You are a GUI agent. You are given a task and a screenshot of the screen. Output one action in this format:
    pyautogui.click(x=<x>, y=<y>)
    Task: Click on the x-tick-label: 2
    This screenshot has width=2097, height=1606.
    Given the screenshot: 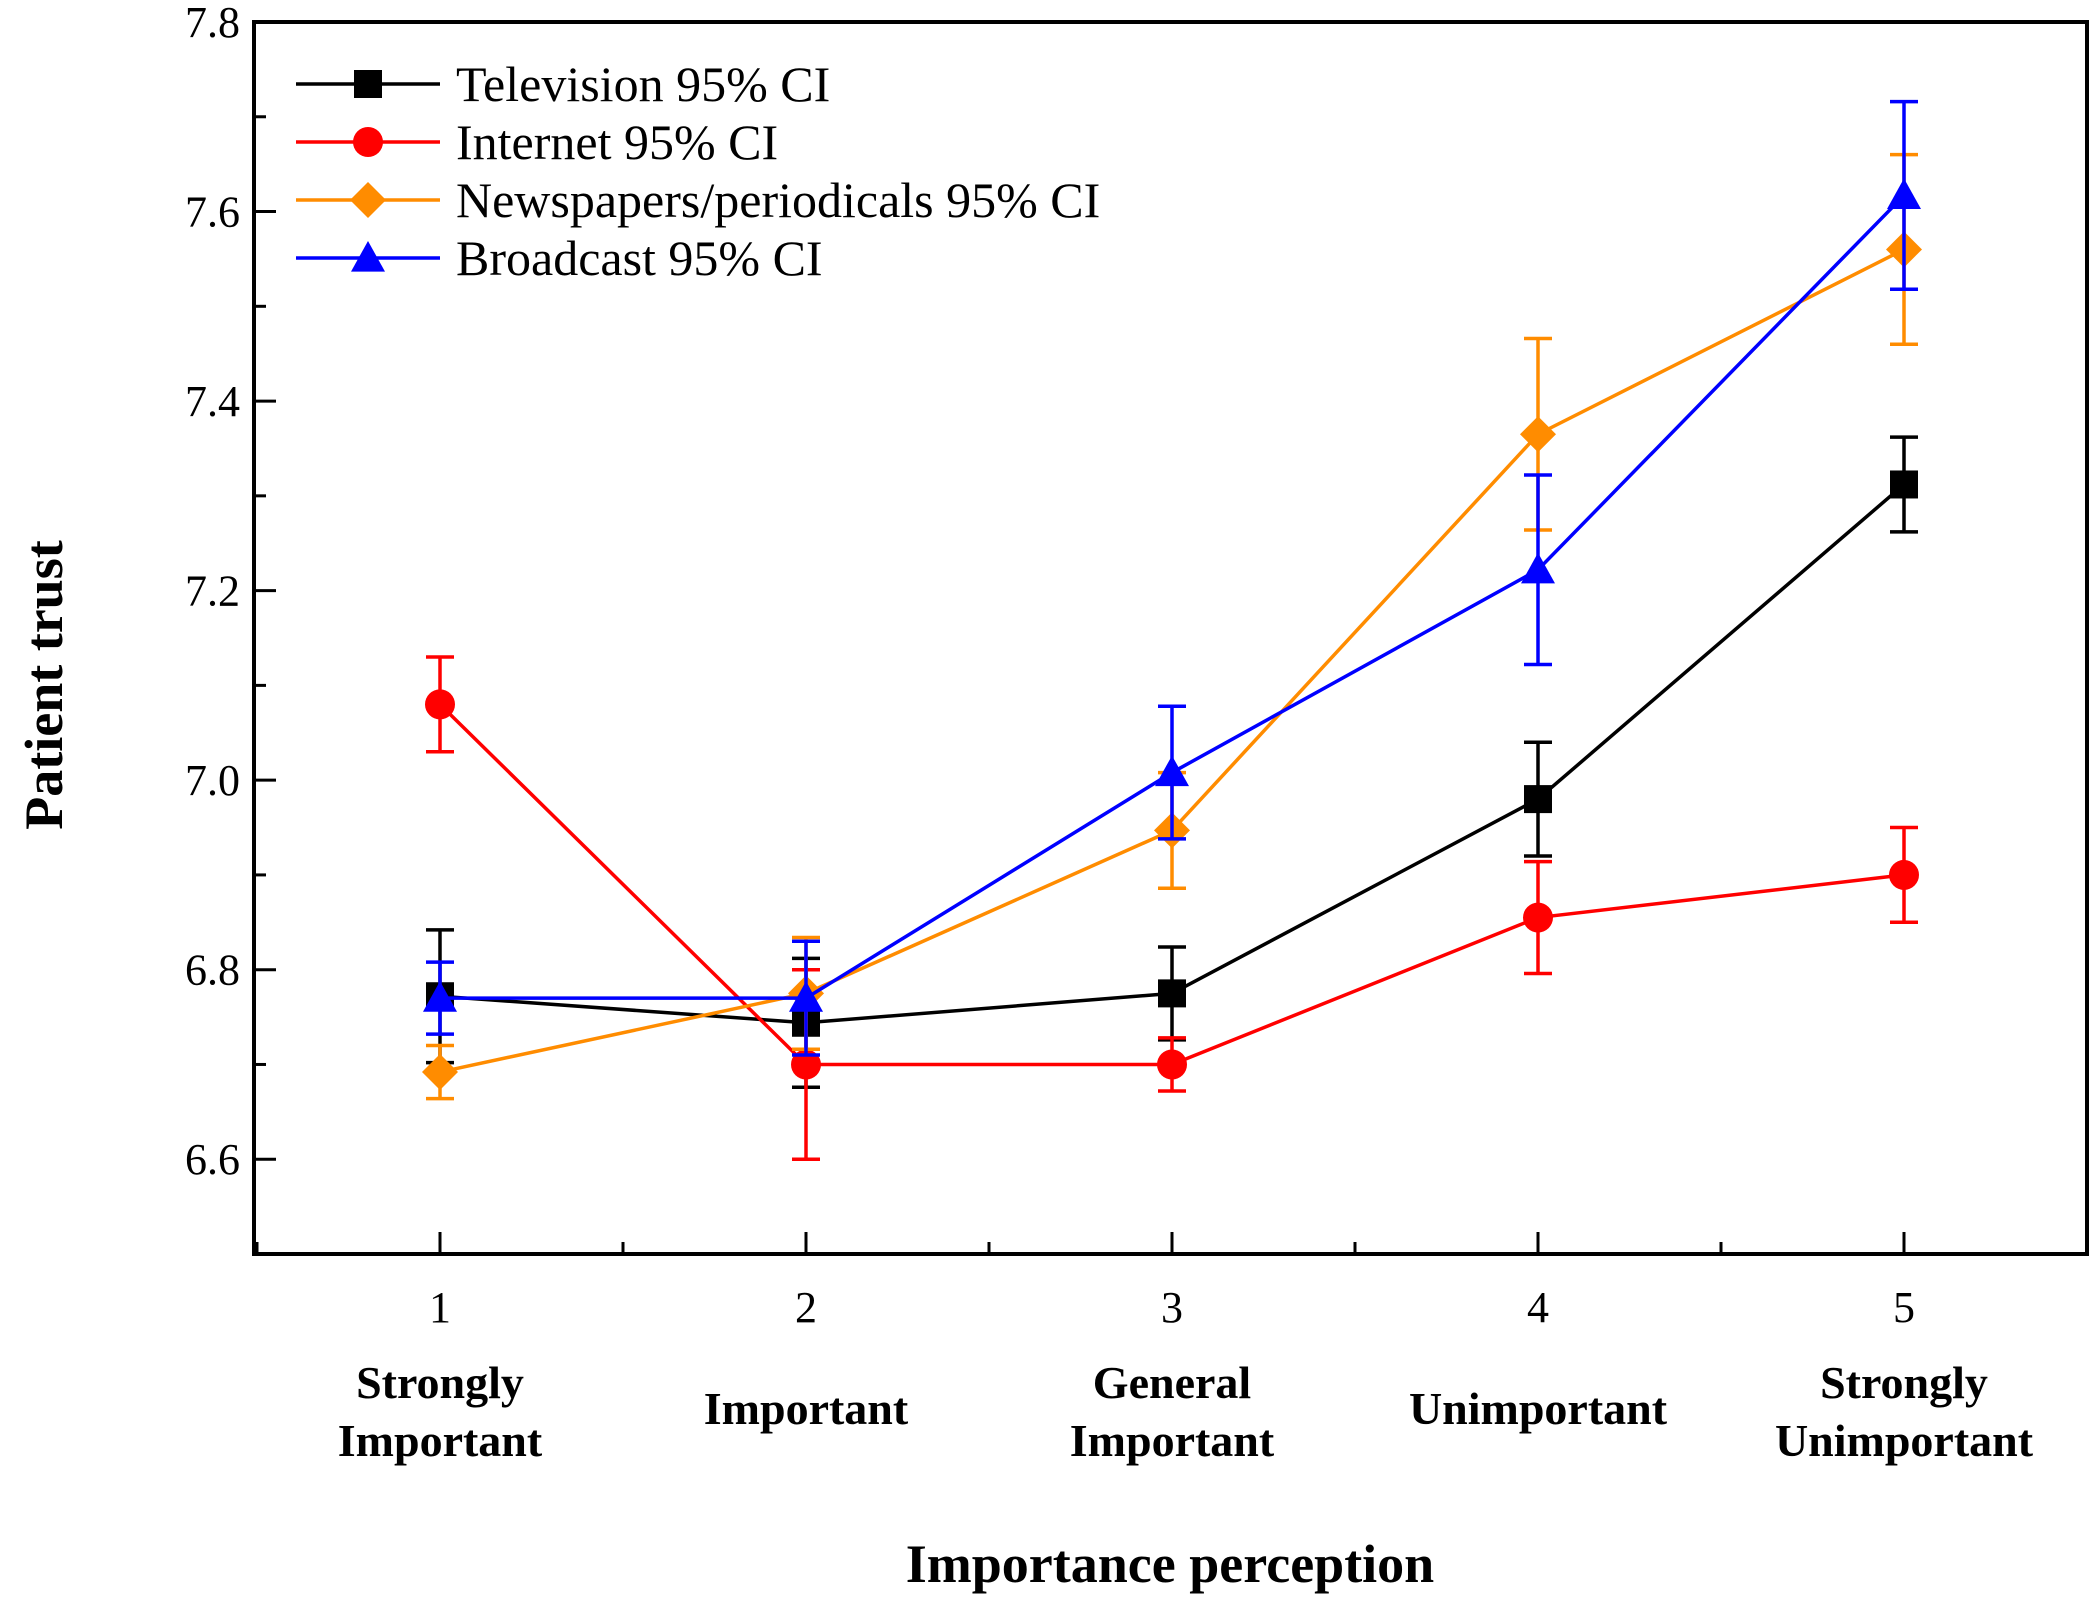 What is the action you would take?
    pyautogui.click(x=806, y=1307)
    